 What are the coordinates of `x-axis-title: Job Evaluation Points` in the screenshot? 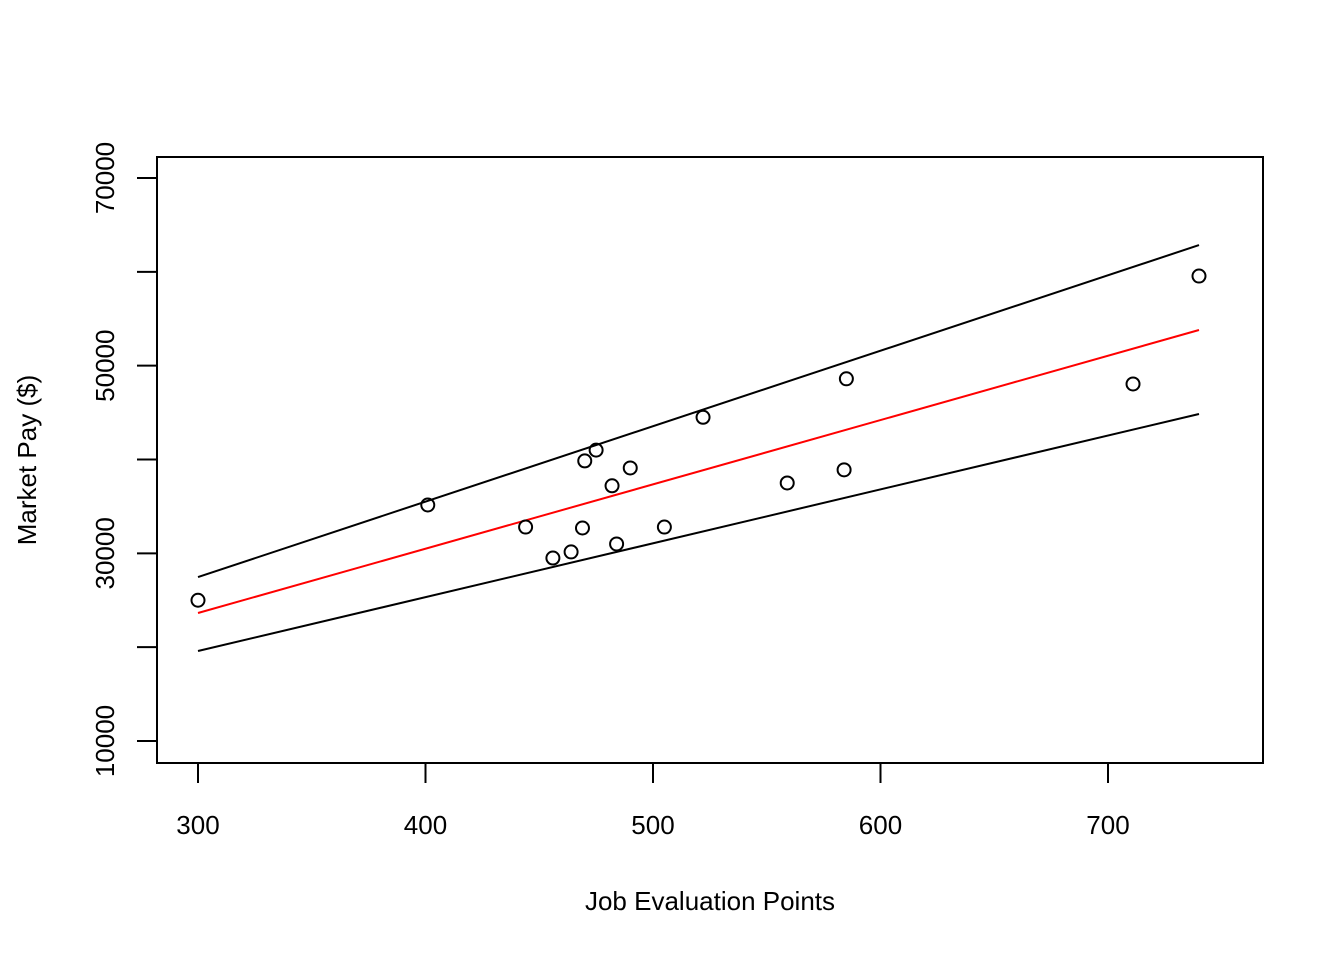 It's located at (710, 901).